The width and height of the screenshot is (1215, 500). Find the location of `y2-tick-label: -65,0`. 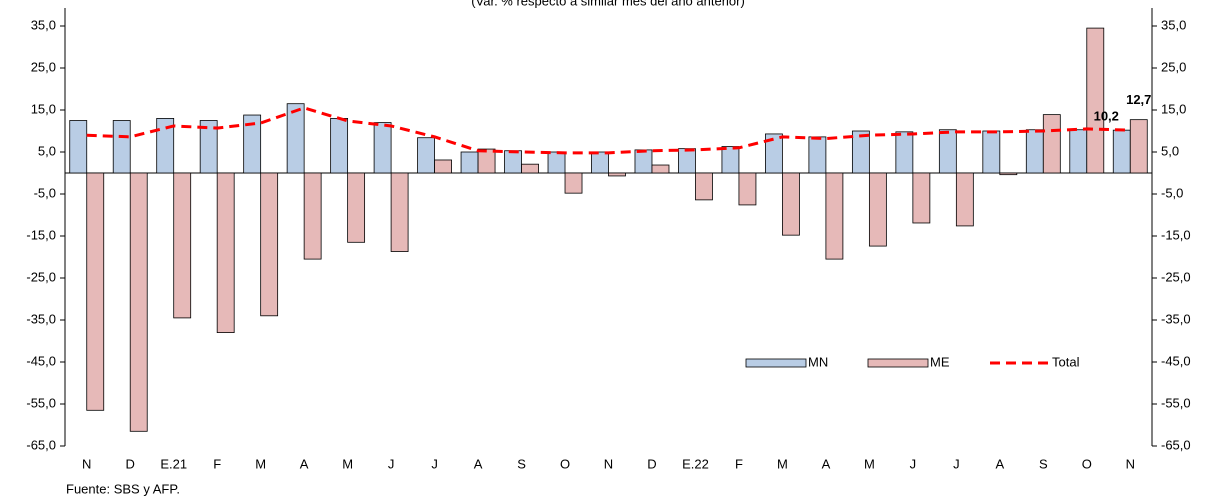

y2-tick-label: -65,0 is located at coordinates (1176, 444).